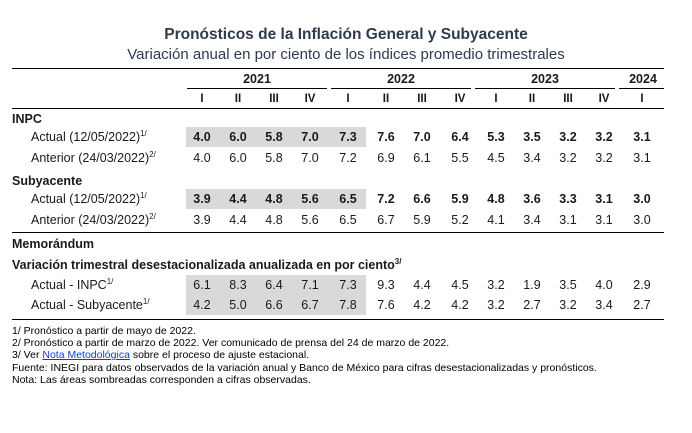 Image resolution: width=692 pixels, height=433 pixels. Describe the element at coordinates (276, 199) in the screenshot. I see `observed-shade-subyacente` at that location.